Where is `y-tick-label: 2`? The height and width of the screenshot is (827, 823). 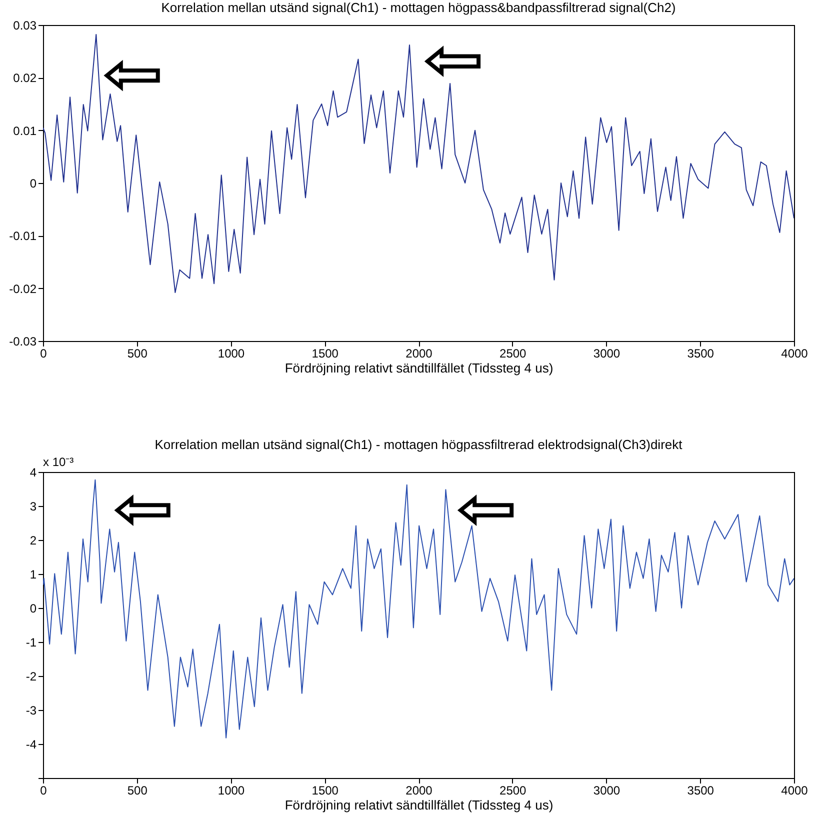
y-tick-label: 2 is located at coordinates (33, 541).